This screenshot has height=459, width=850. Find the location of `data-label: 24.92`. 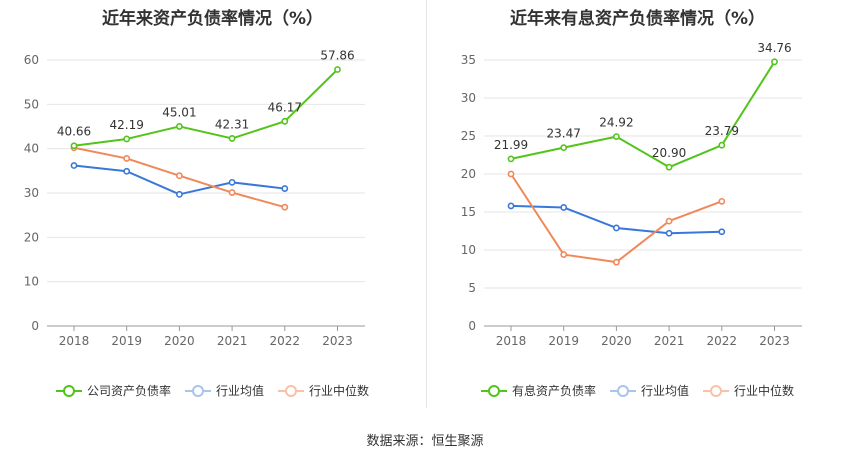

data-label: 24.92 is located at coordinates (616, 123).